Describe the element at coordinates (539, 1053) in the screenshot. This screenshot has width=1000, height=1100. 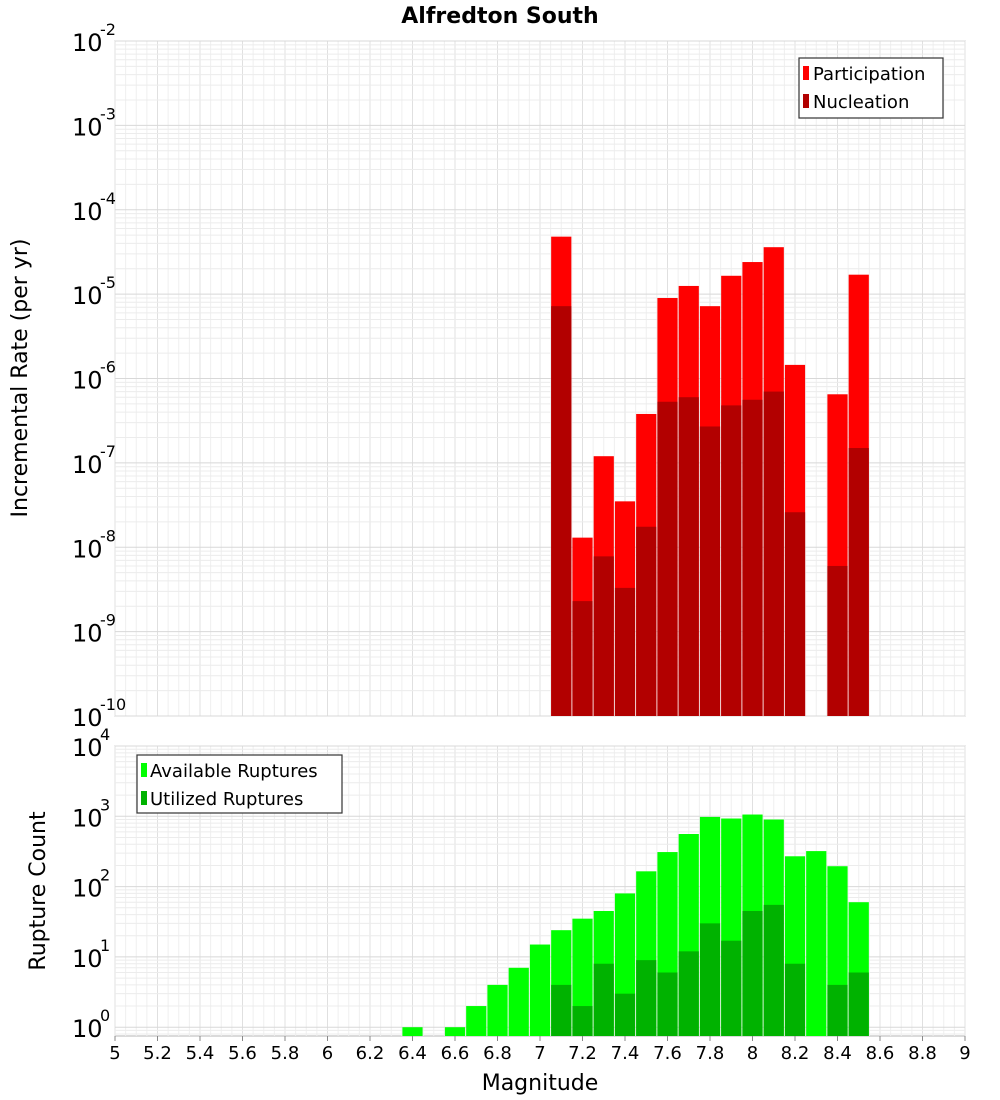
I see `x-tick-label: 7` at that location.